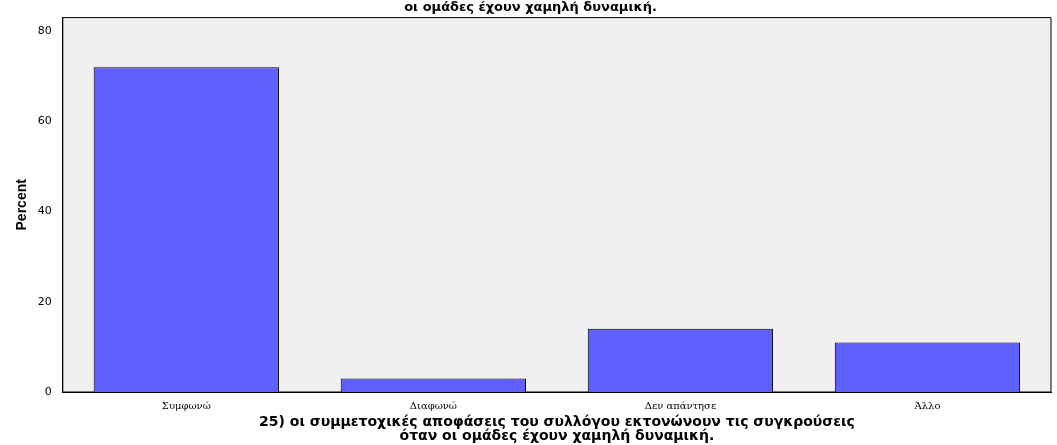  What do you see at coordinates (186, 405) in the screenshot?
I see `x-tick-label: Συμφωνώ` at bounding box center [186, 405].